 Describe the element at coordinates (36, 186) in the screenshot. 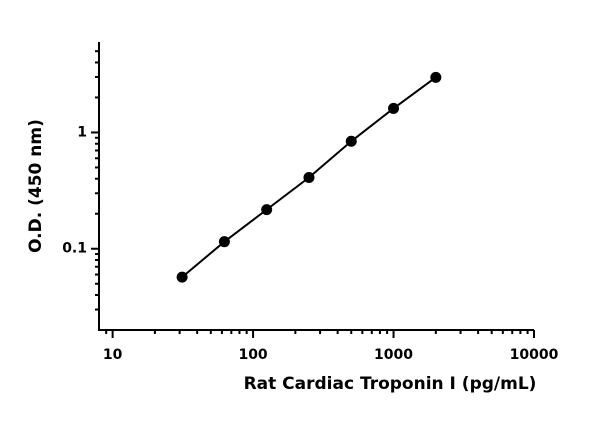

I see `y-axis-label: O.D. (450 nm)` at that location.